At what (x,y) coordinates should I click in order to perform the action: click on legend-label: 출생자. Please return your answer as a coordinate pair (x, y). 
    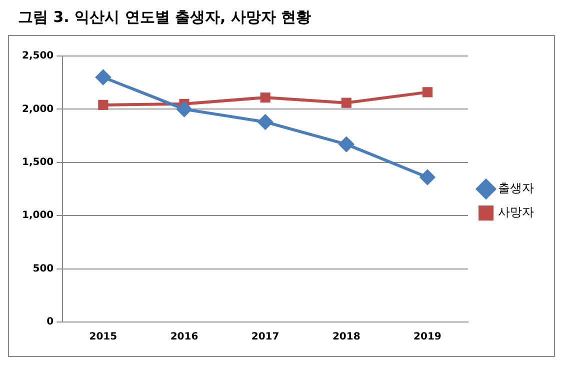
    Looking at the image, I should click on (516, 188).